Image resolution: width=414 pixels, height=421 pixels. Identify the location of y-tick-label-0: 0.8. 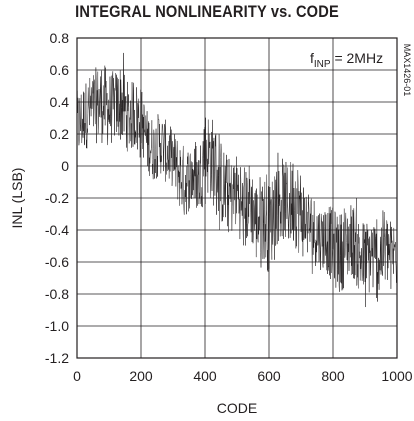
(60, 38).